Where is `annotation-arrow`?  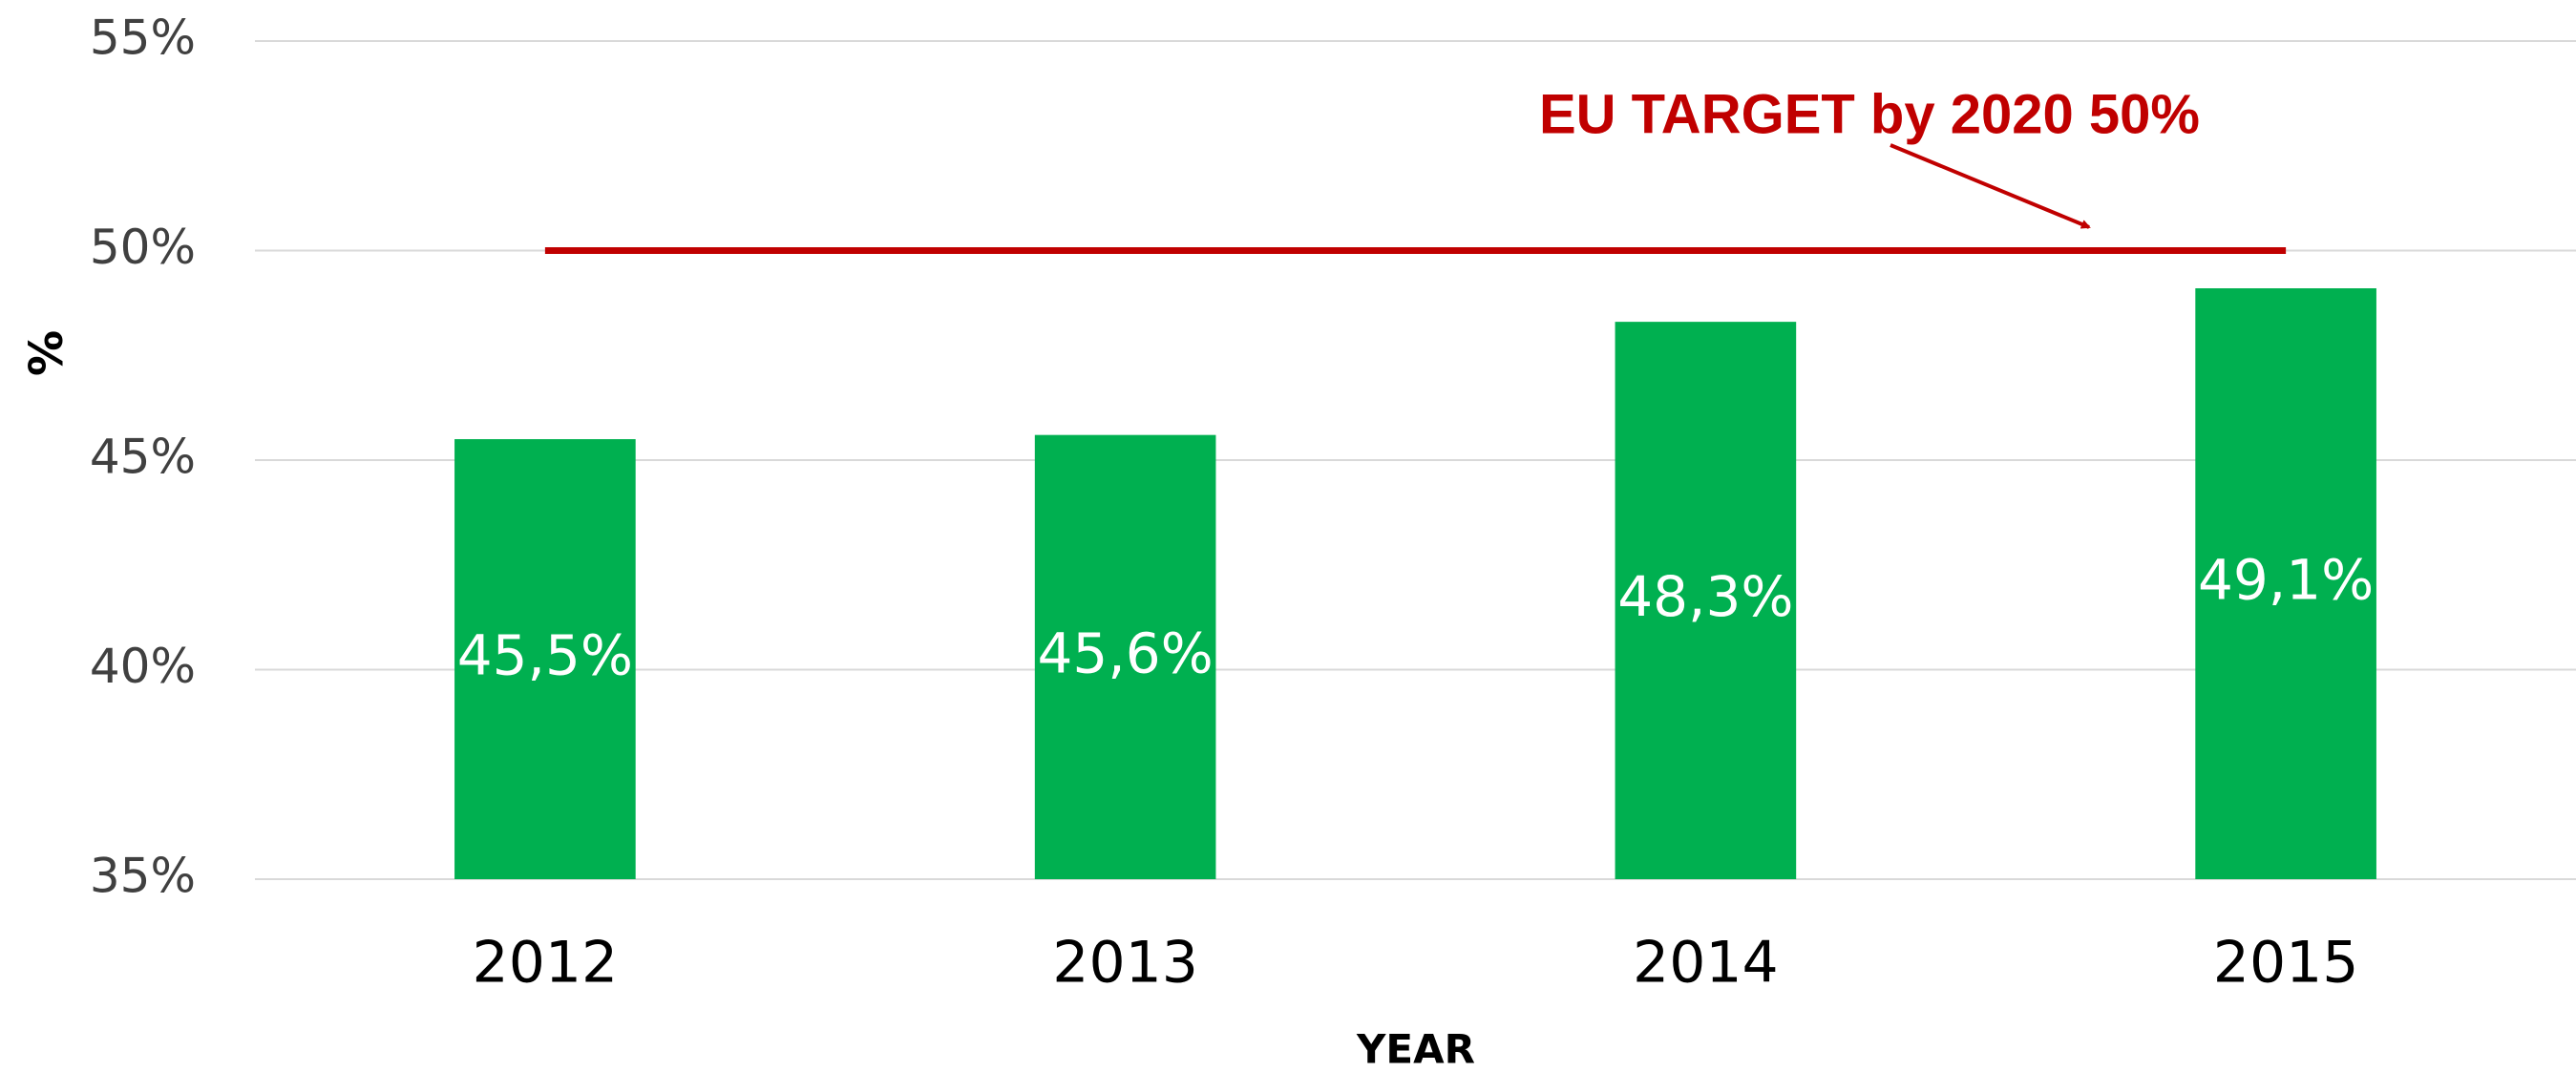 annotation-arrow is located at coordinates (1990, 186).